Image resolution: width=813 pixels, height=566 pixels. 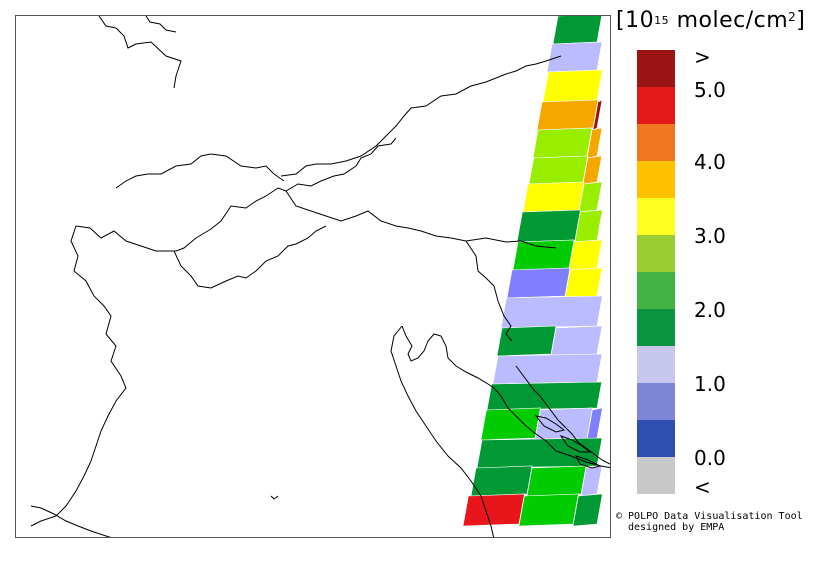 I want to click on tick-label-gt: >, so click(x=702, y=57).